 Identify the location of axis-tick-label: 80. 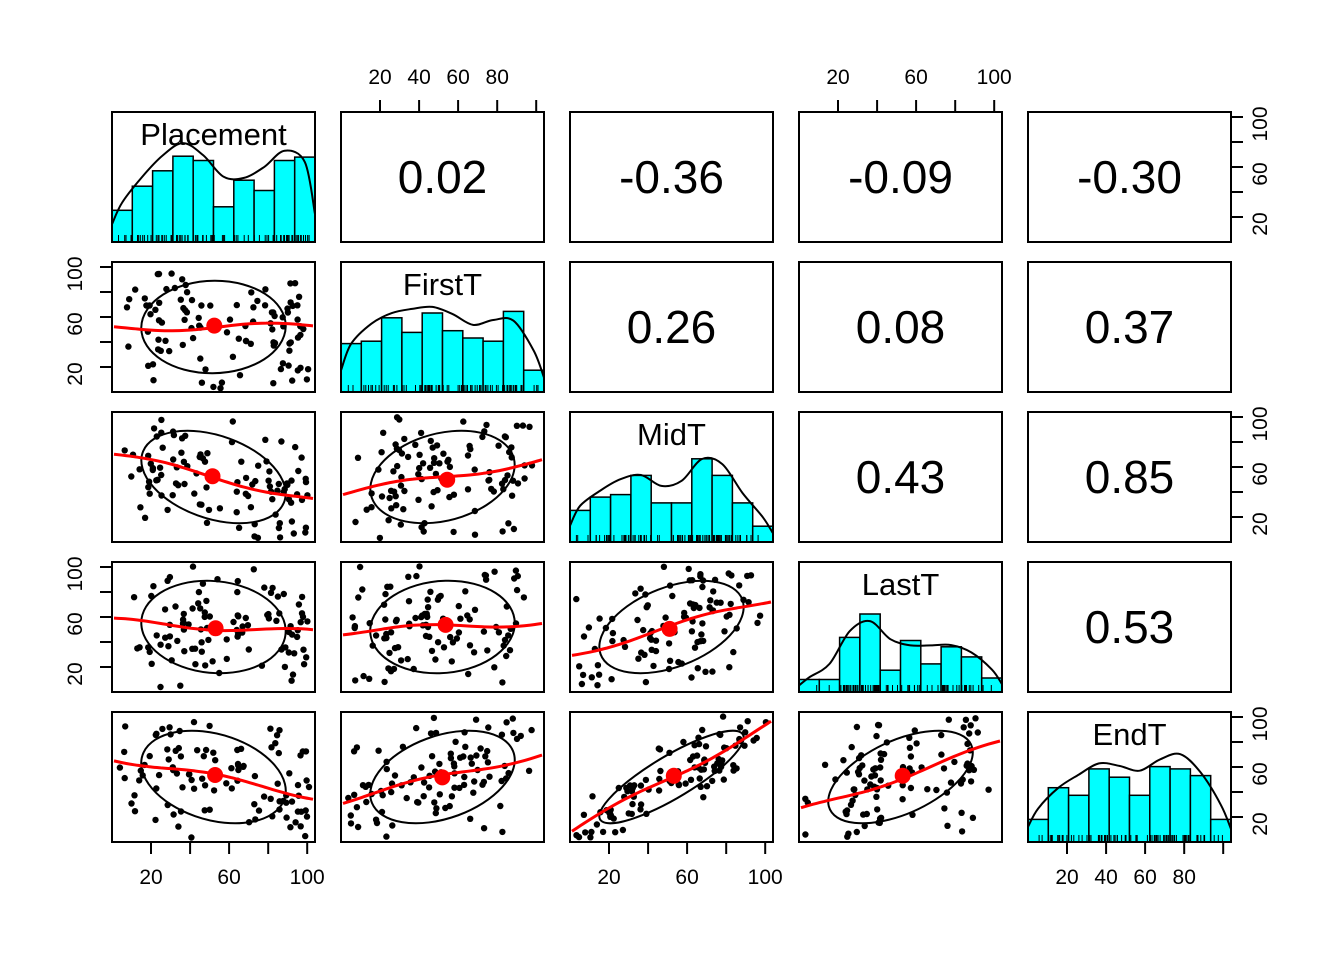
(1184, 877).